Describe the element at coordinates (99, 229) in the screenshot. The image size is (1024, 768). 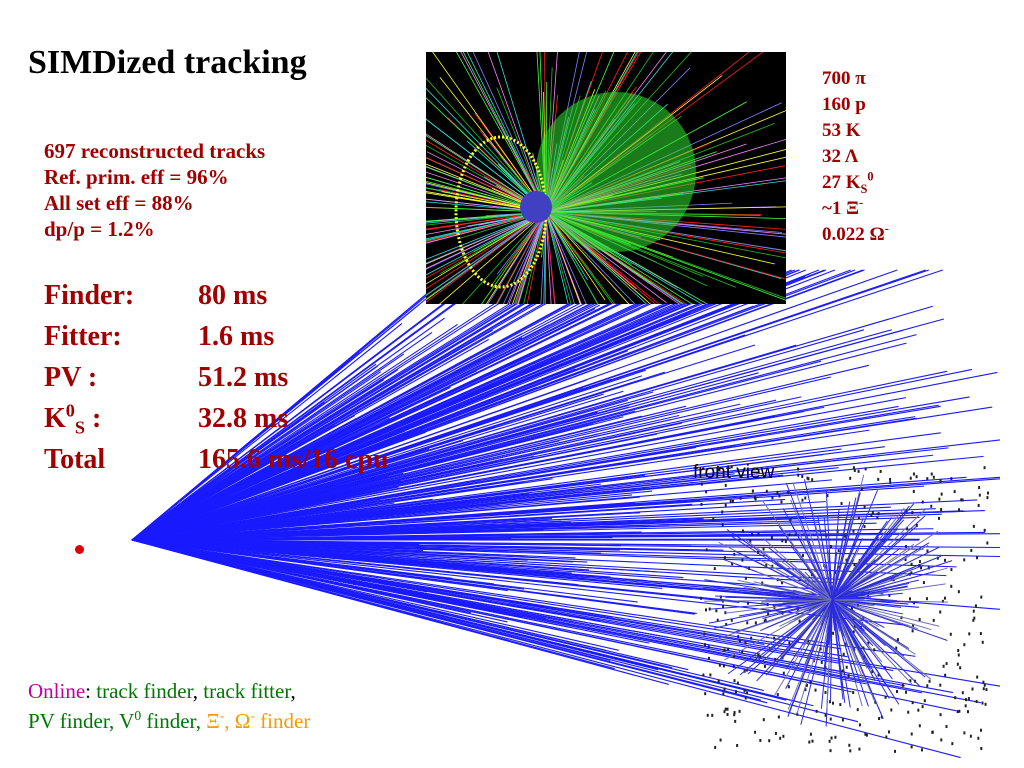
I see `stat-momentum-resolution: dp/p = 1.2%` at that location.